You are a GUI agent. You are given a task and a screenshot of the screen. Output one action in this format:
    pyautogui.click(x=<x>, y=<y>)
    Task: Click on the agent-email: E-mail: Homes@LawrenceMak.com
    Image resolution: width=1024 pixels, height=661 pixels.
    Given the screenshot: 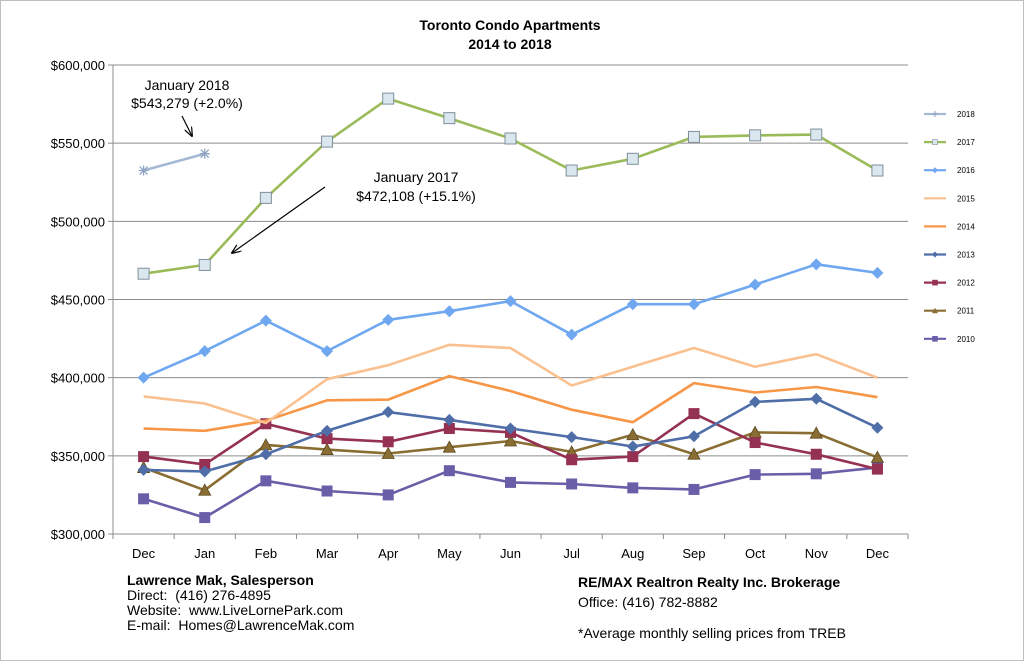 What is the action you would take?
    pyautogui.click(x=241, y=625)
    